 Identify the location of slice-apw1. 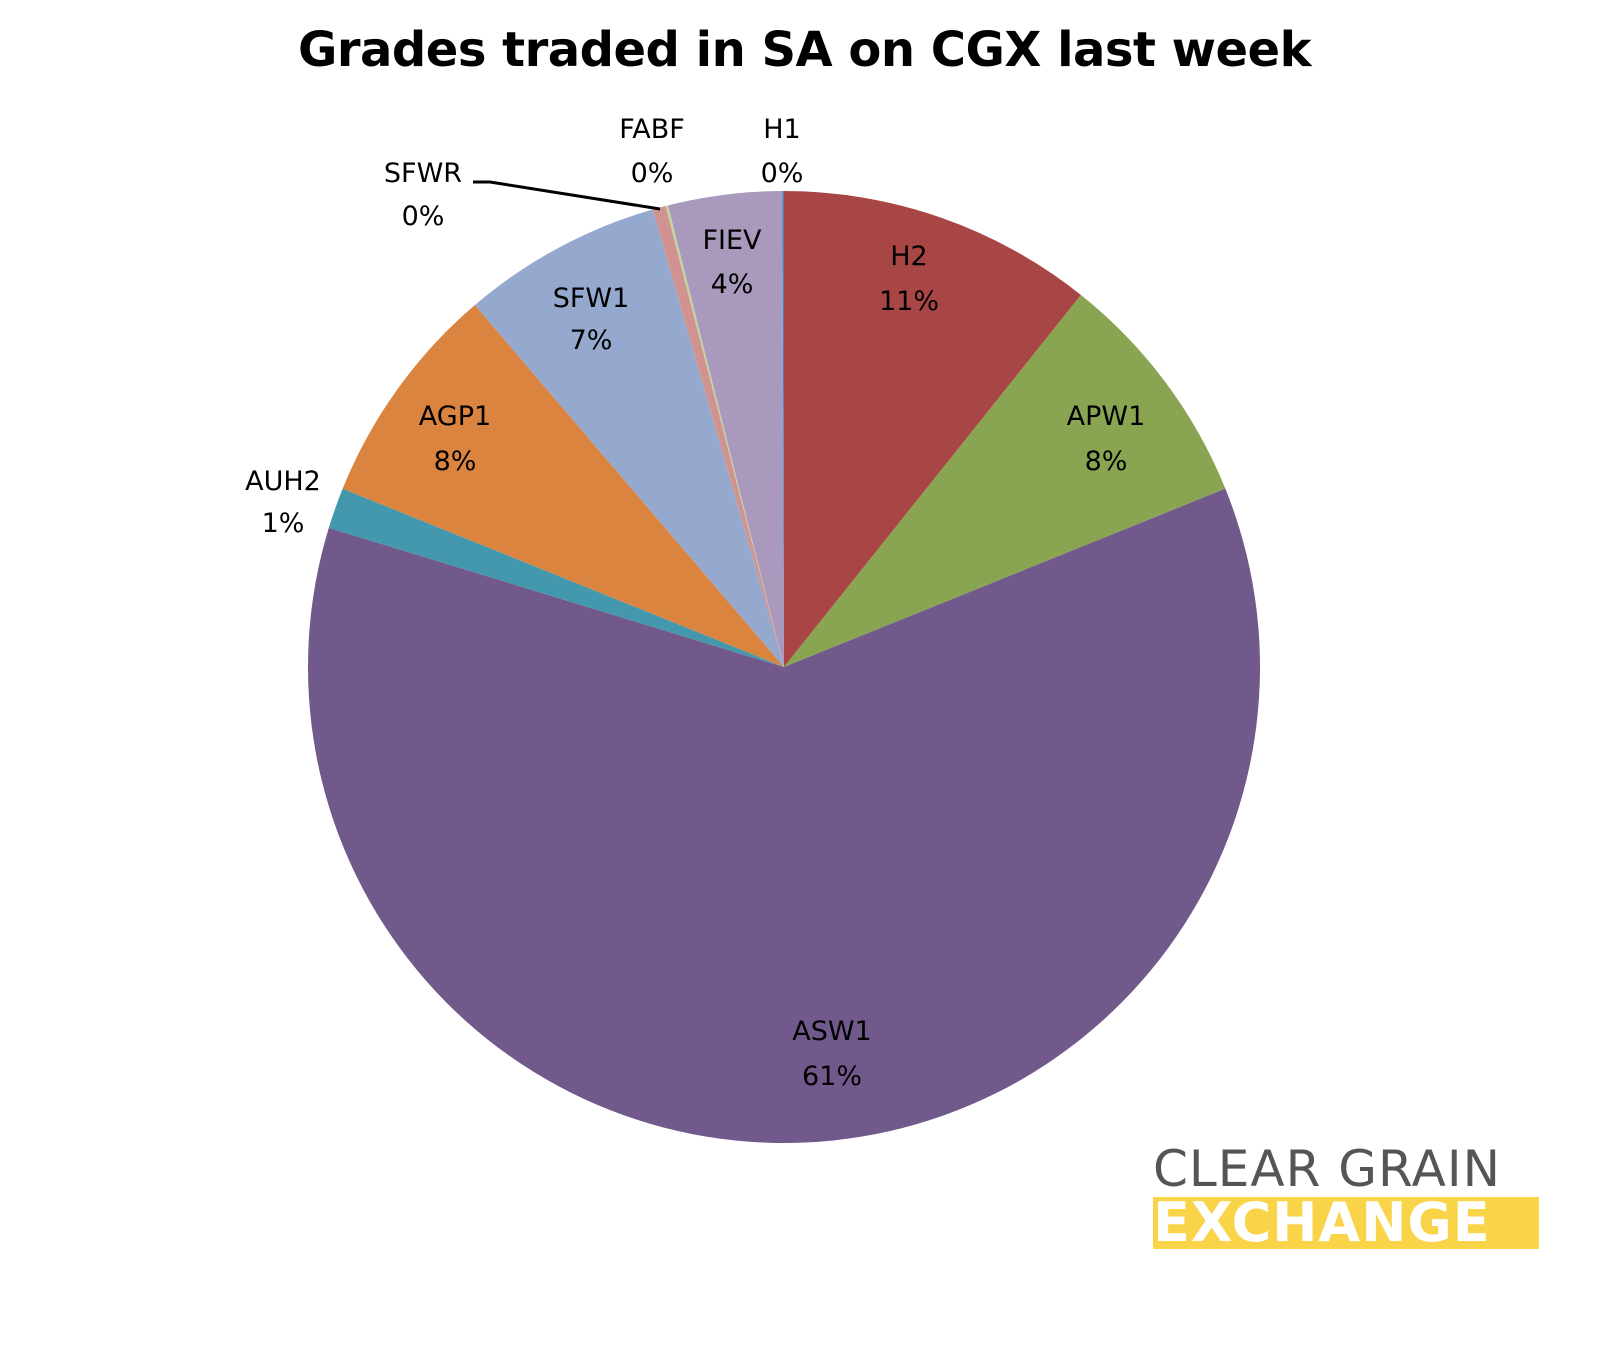
(1005, 480).